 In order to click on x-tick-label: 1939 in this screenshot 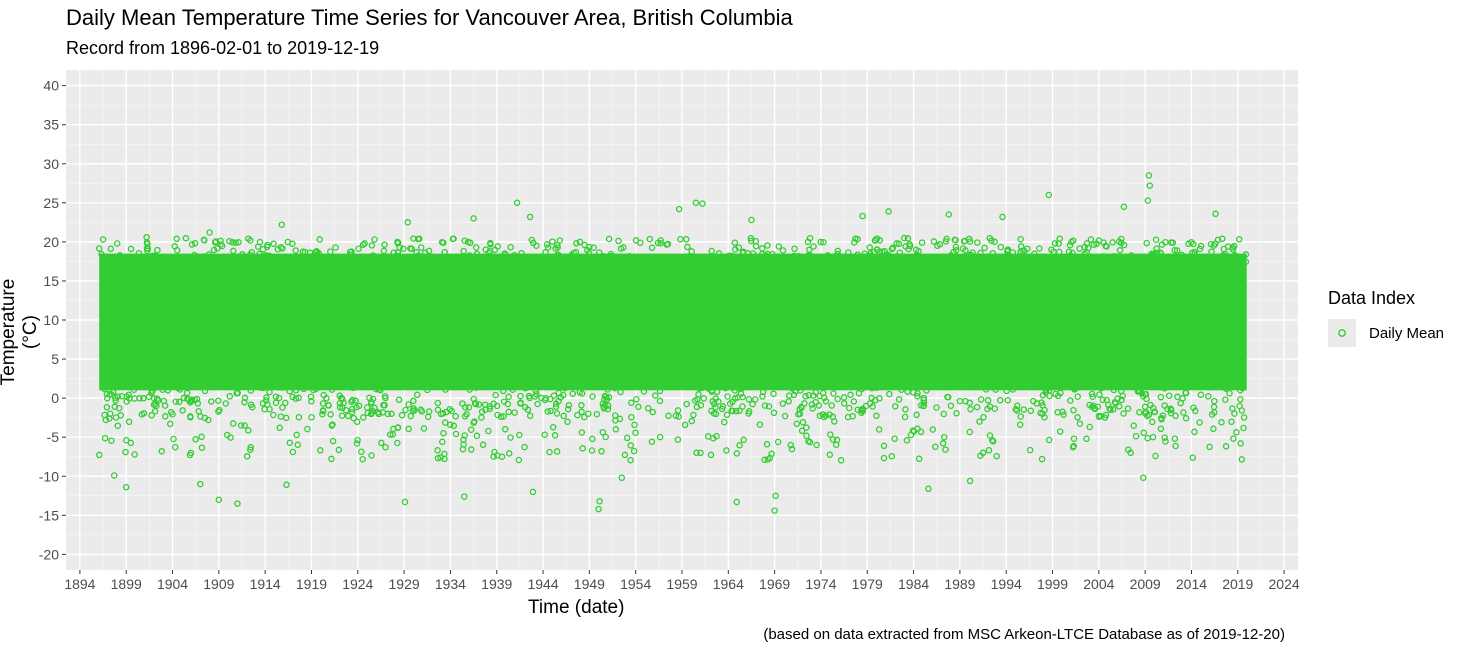, I will do `click(496, 584)`.